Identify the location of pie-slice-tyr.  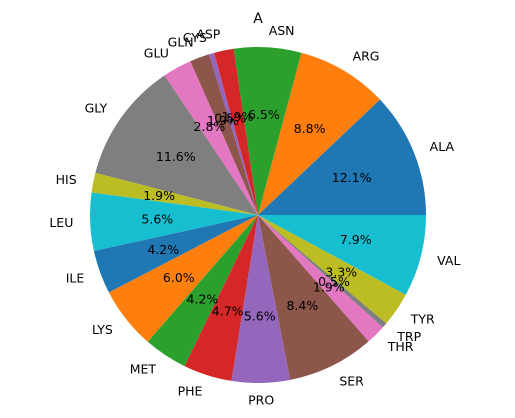
(332, 269).